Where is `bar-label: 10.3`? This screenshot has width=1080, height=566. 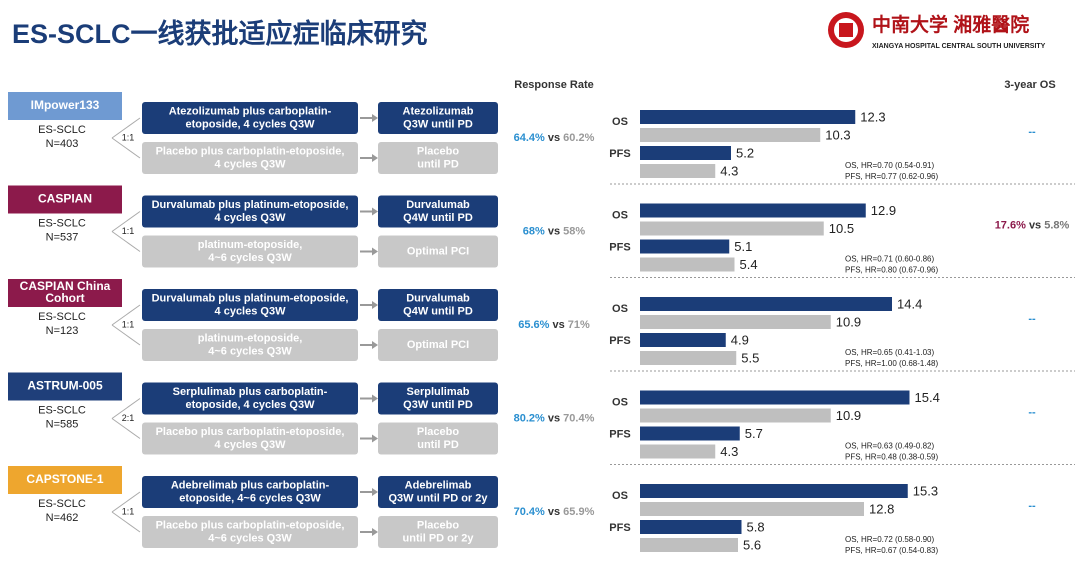
bar-label: 10.3 is located at coordinates (837, 134).